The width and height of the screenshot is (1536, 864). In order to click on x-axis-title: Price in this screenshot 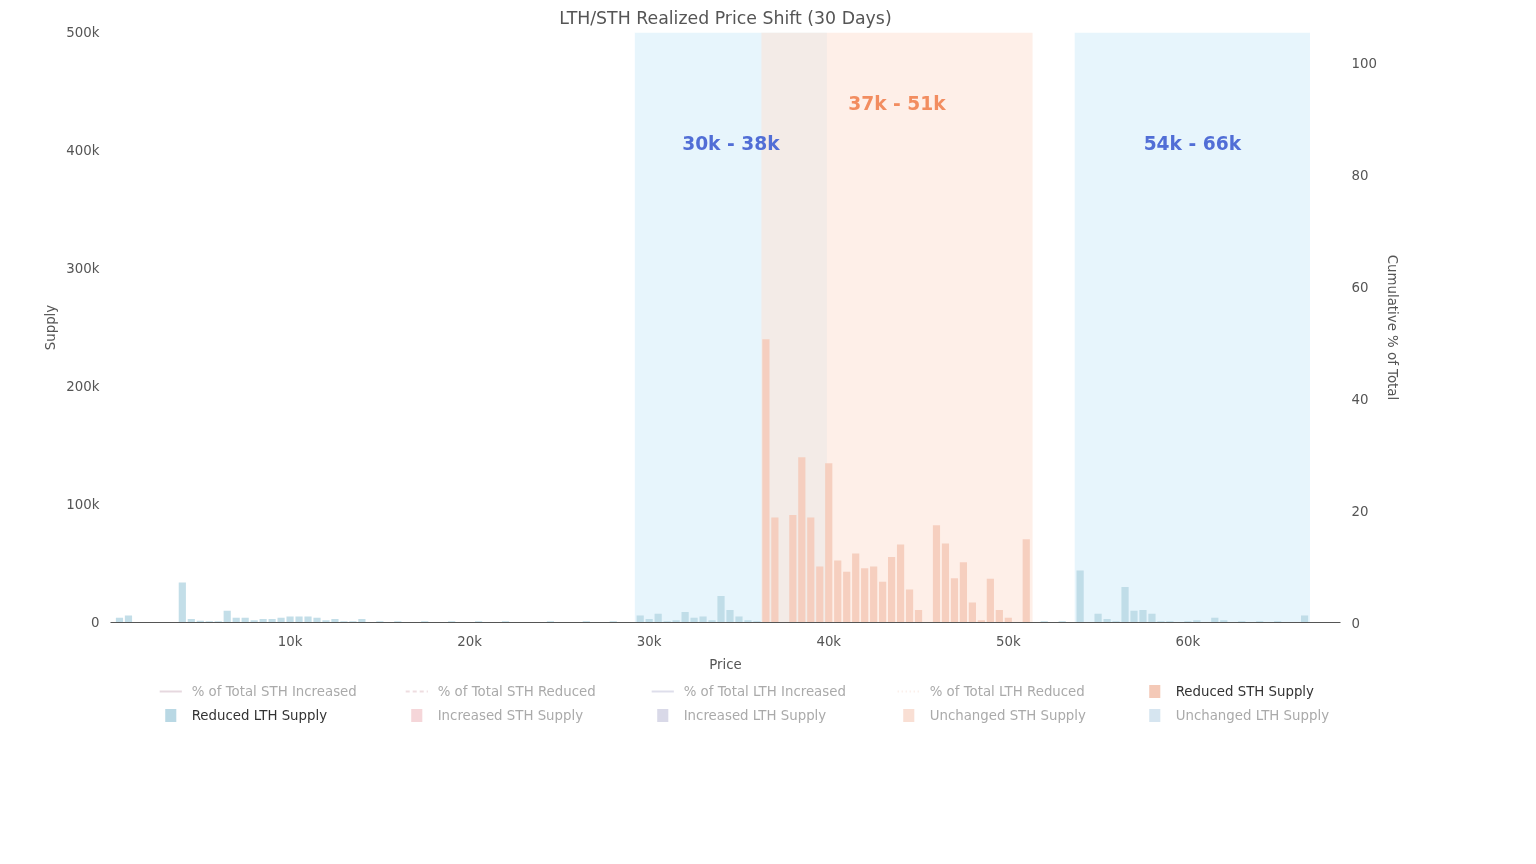, I will do `click(725, 664)`.